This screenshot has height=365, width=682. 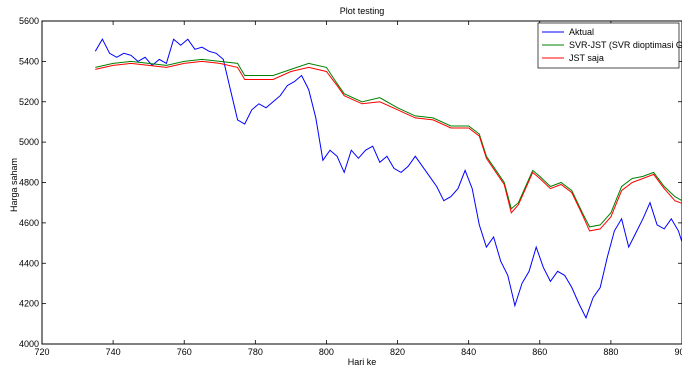 I want to click on y-tick-label: 5600, so click(x=29, y=21).